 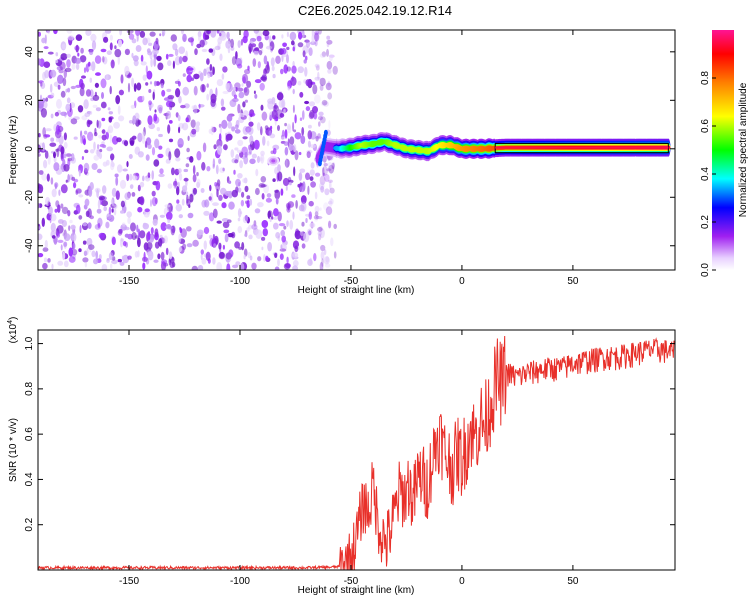 What do you see at coordinates (29, 149) in the screenshot?
I see `y-tick-label: 0` at bounding box center [29, 149].